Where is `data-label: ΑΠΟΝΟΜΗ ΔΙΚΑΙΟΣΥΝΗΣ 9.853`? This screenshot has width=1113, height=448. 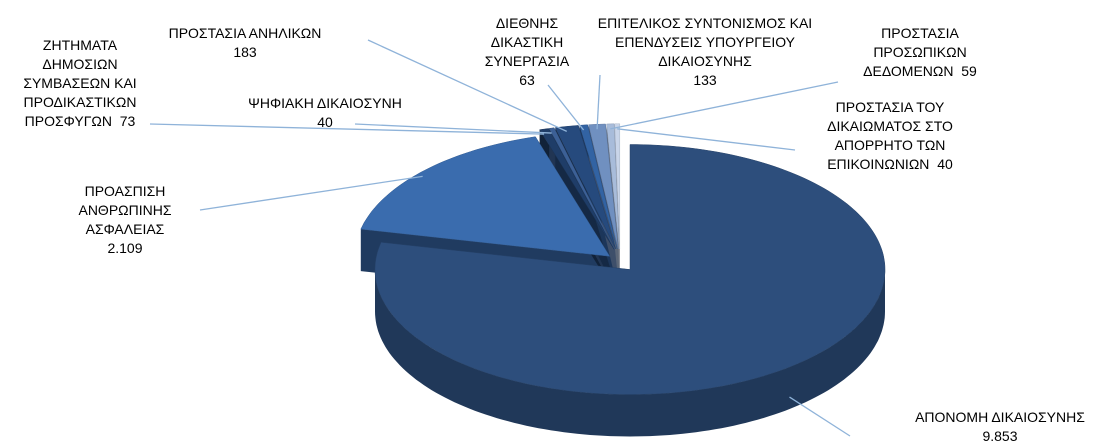
data-label: ΑΠΟΝΟΜΗ ΔΙΚΑΙΟΣΥΝΗΣ 9.853 is located at coordinates (996, 427).